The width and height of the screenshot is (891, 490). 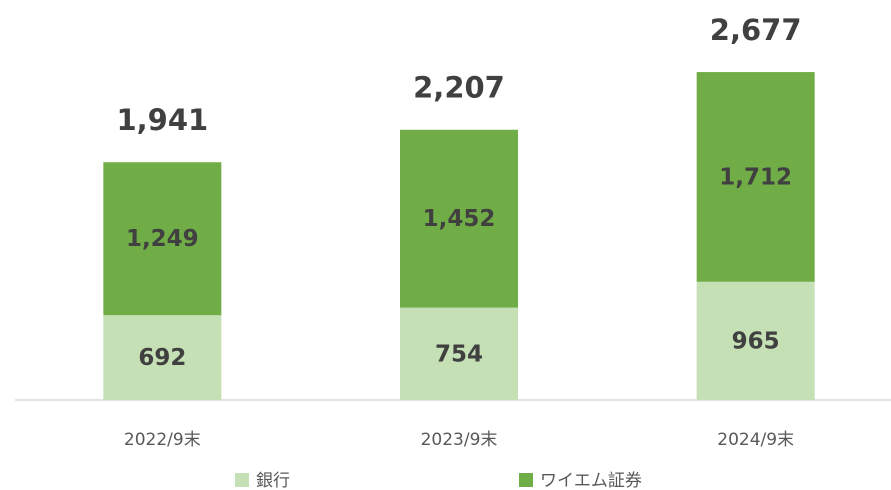 I want to click on total-label: 1,941, so click(x=162, y=120).